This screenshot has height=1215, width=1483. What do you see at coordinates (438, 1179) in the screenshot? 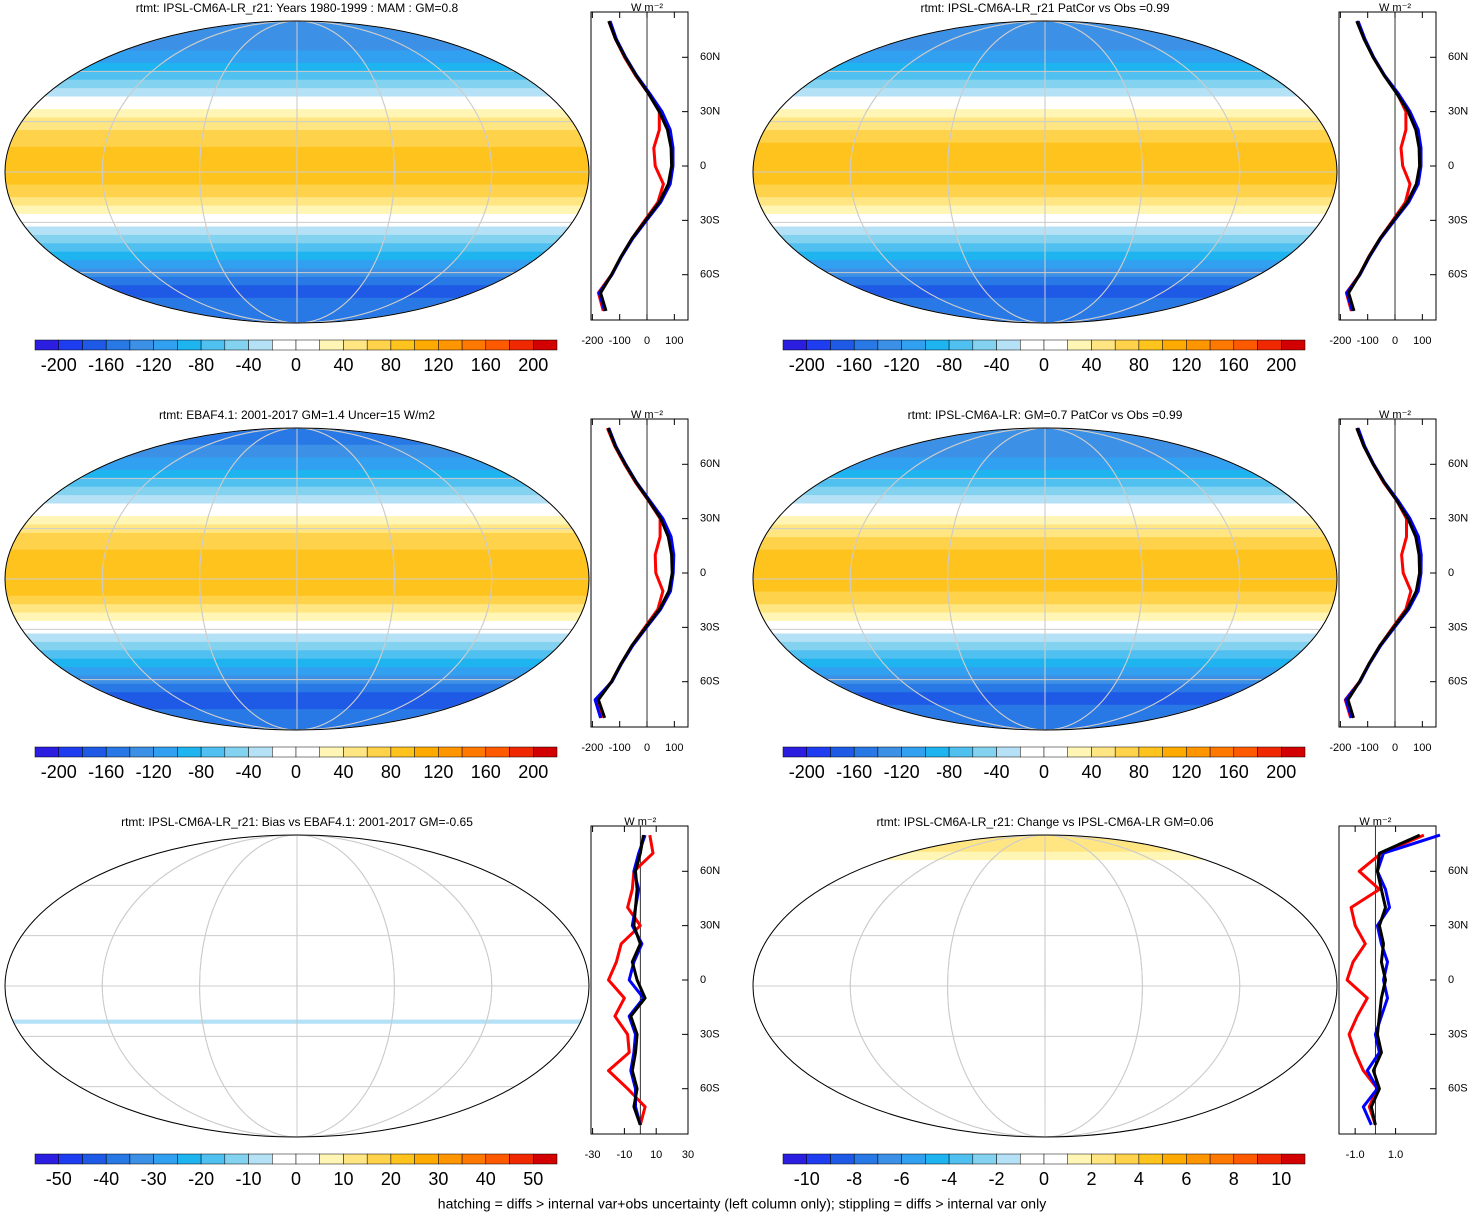
I see `colorbar-label: 30` at bounding box center [438, 1179].